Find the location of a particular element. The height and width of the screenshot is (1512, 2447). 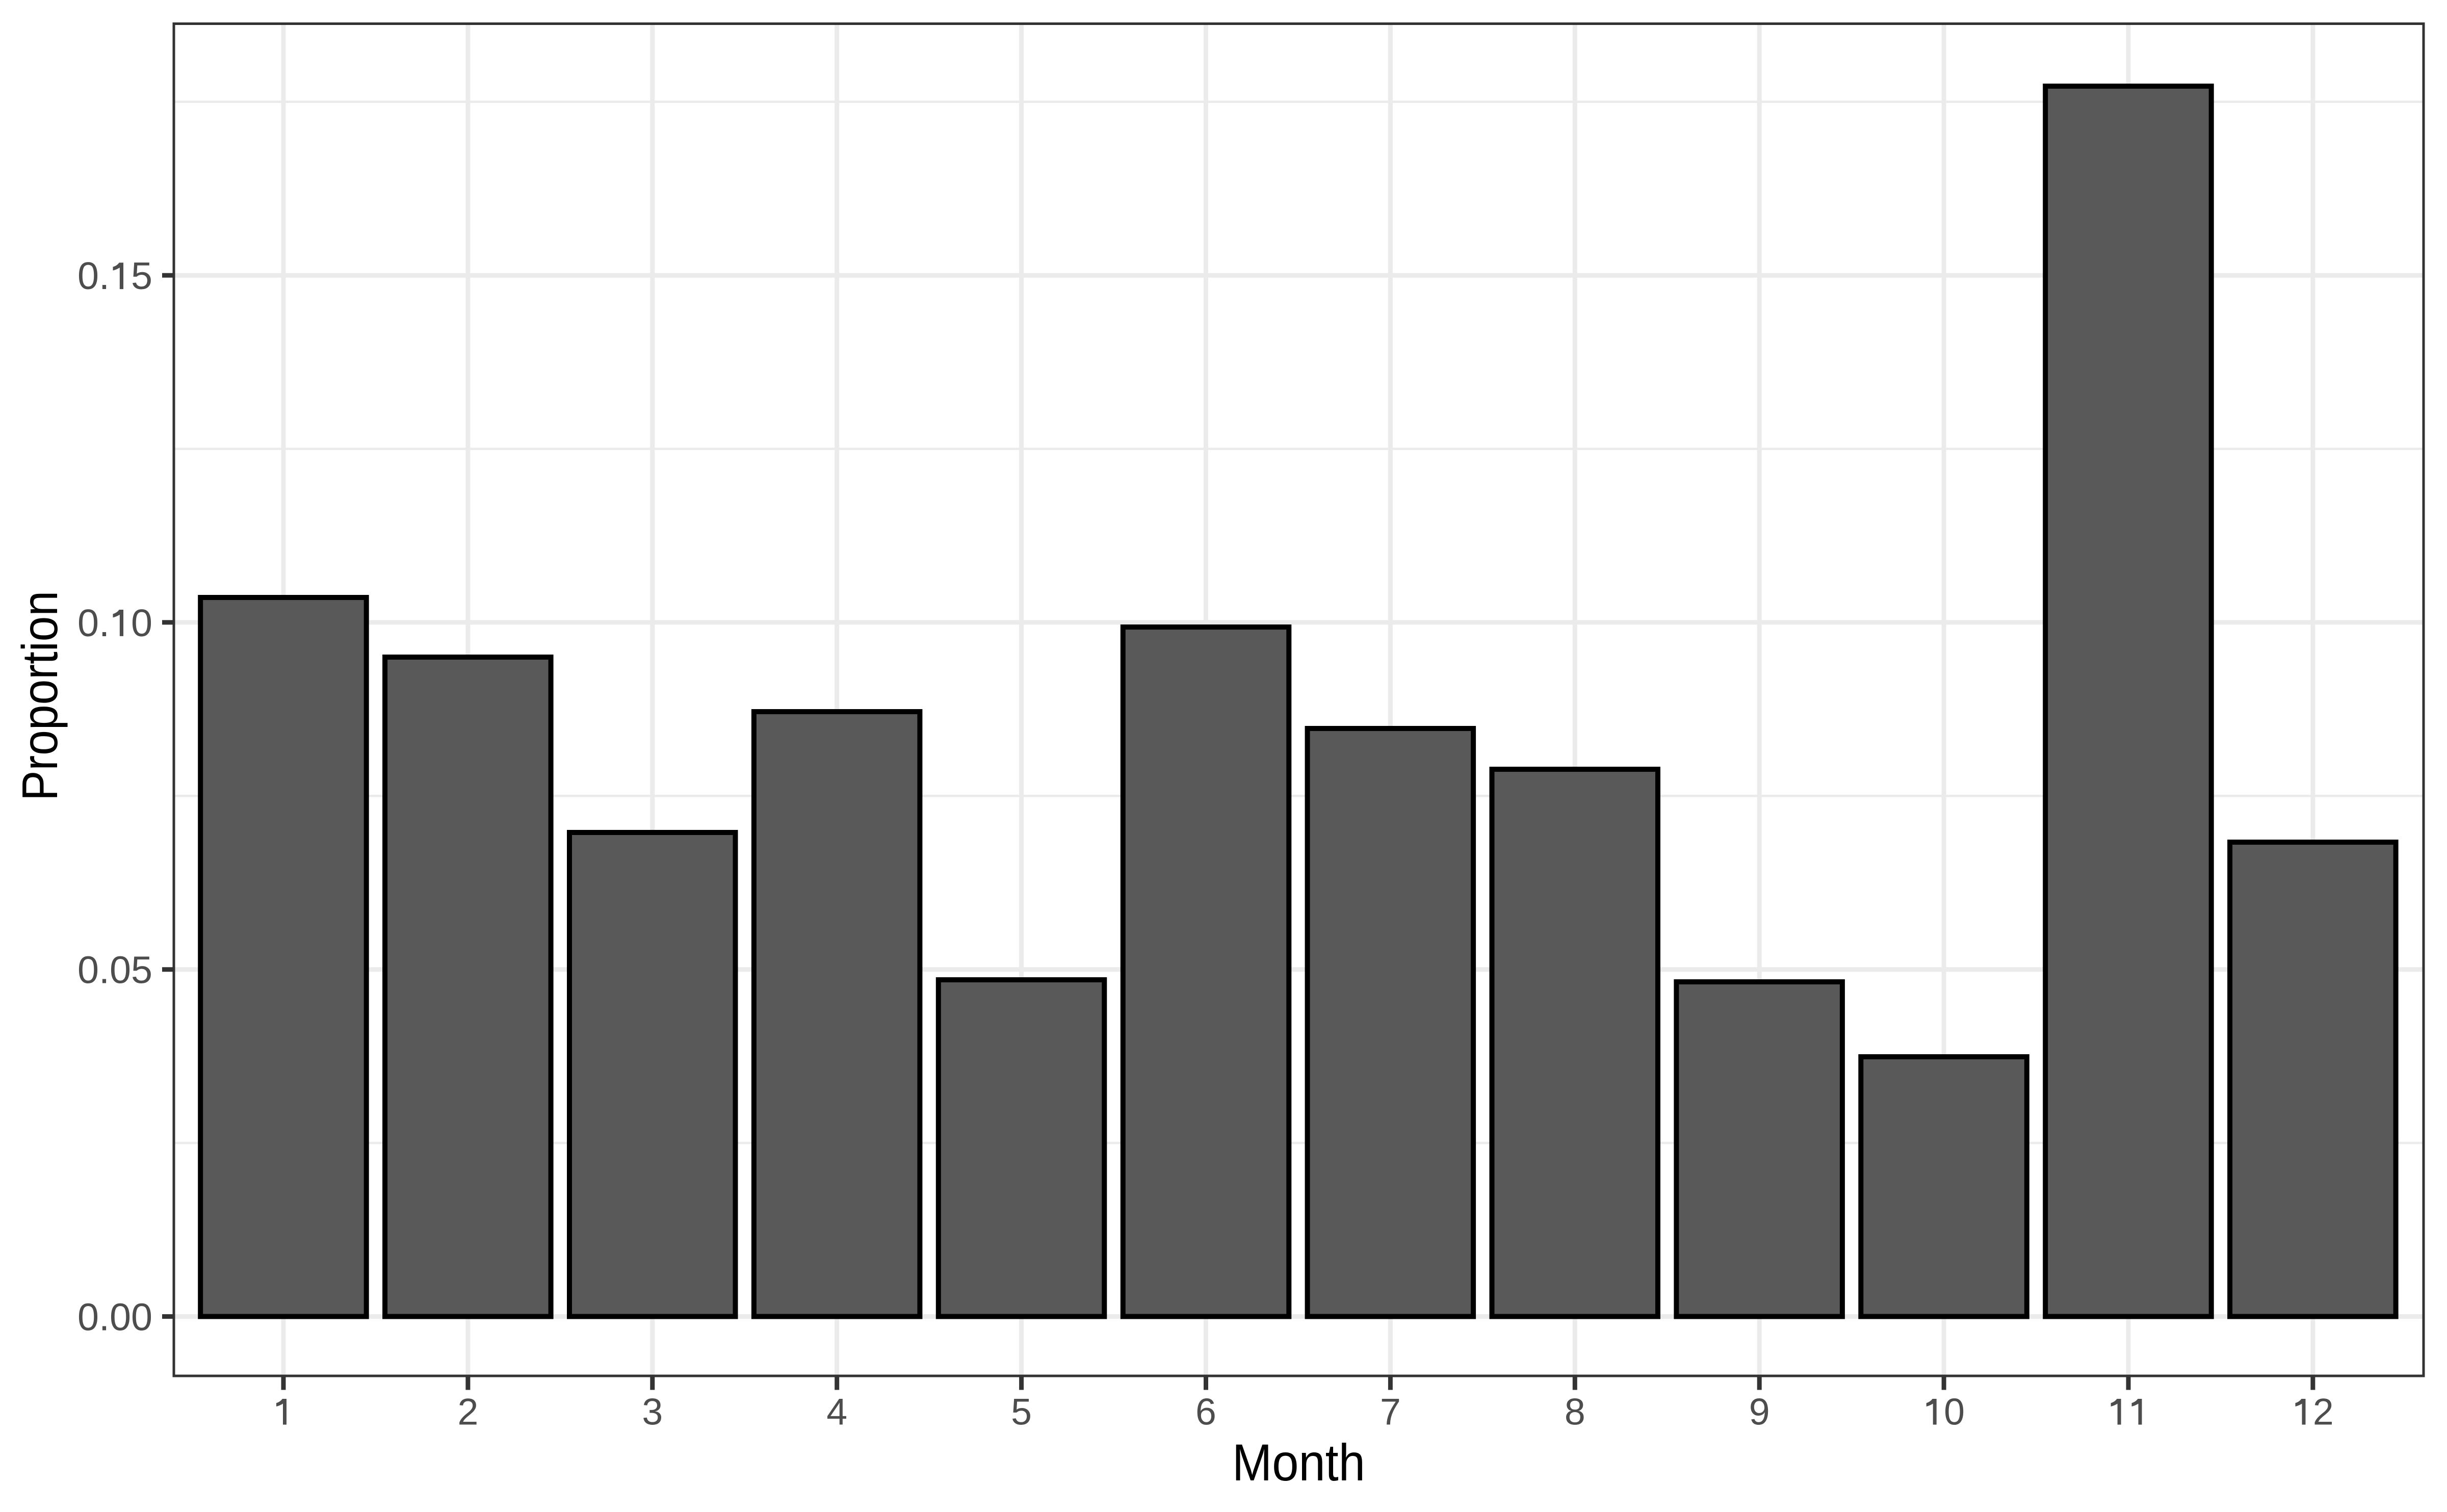

svg-text: Month is located at coordinates (1298, 1462).